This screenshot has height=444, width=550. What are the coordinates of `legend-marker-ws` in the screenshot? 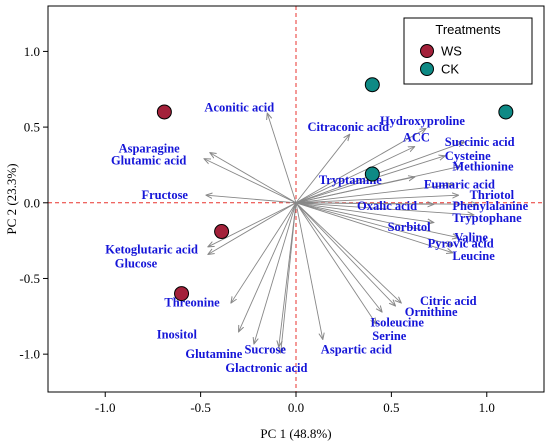 It's located at (427, 51).